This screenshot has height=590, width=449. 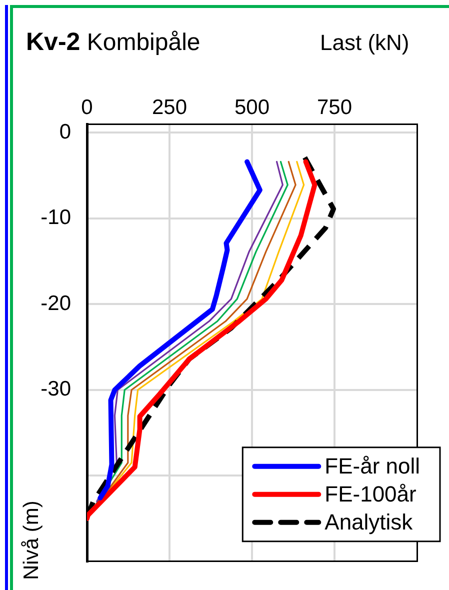 What do you see at coordinates (53, 42) in the screenshot?
I see `chart-title: Kv-2` at bounding box center [53, 42].